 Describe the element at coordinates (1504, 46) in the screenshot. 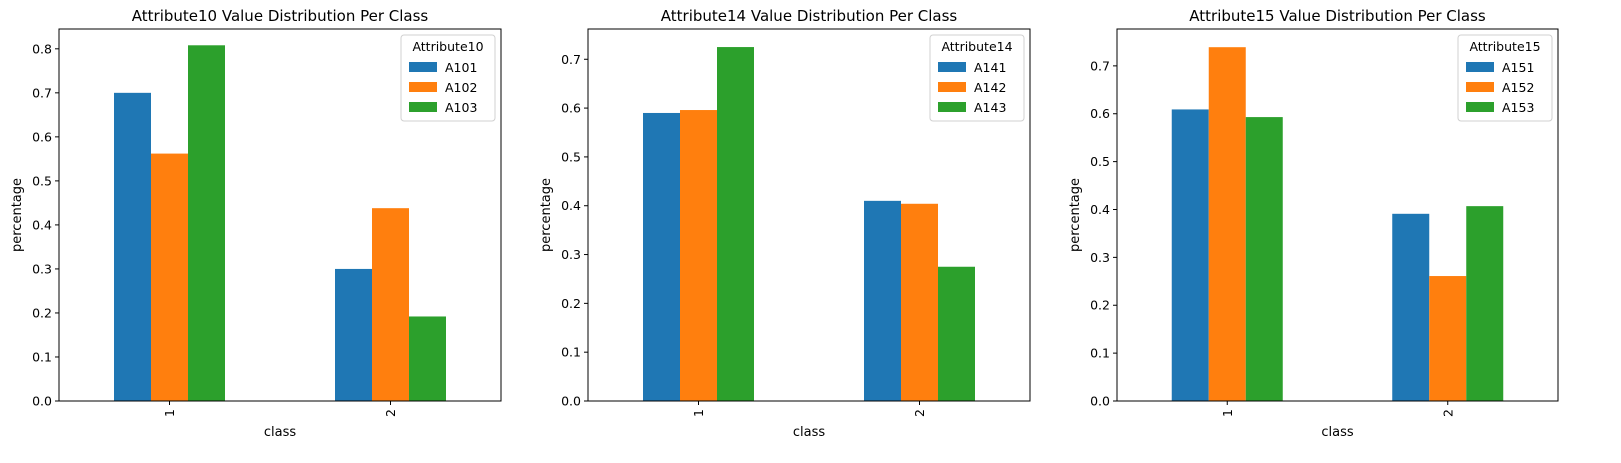

I see `legend-title: Attribute15` at that location.